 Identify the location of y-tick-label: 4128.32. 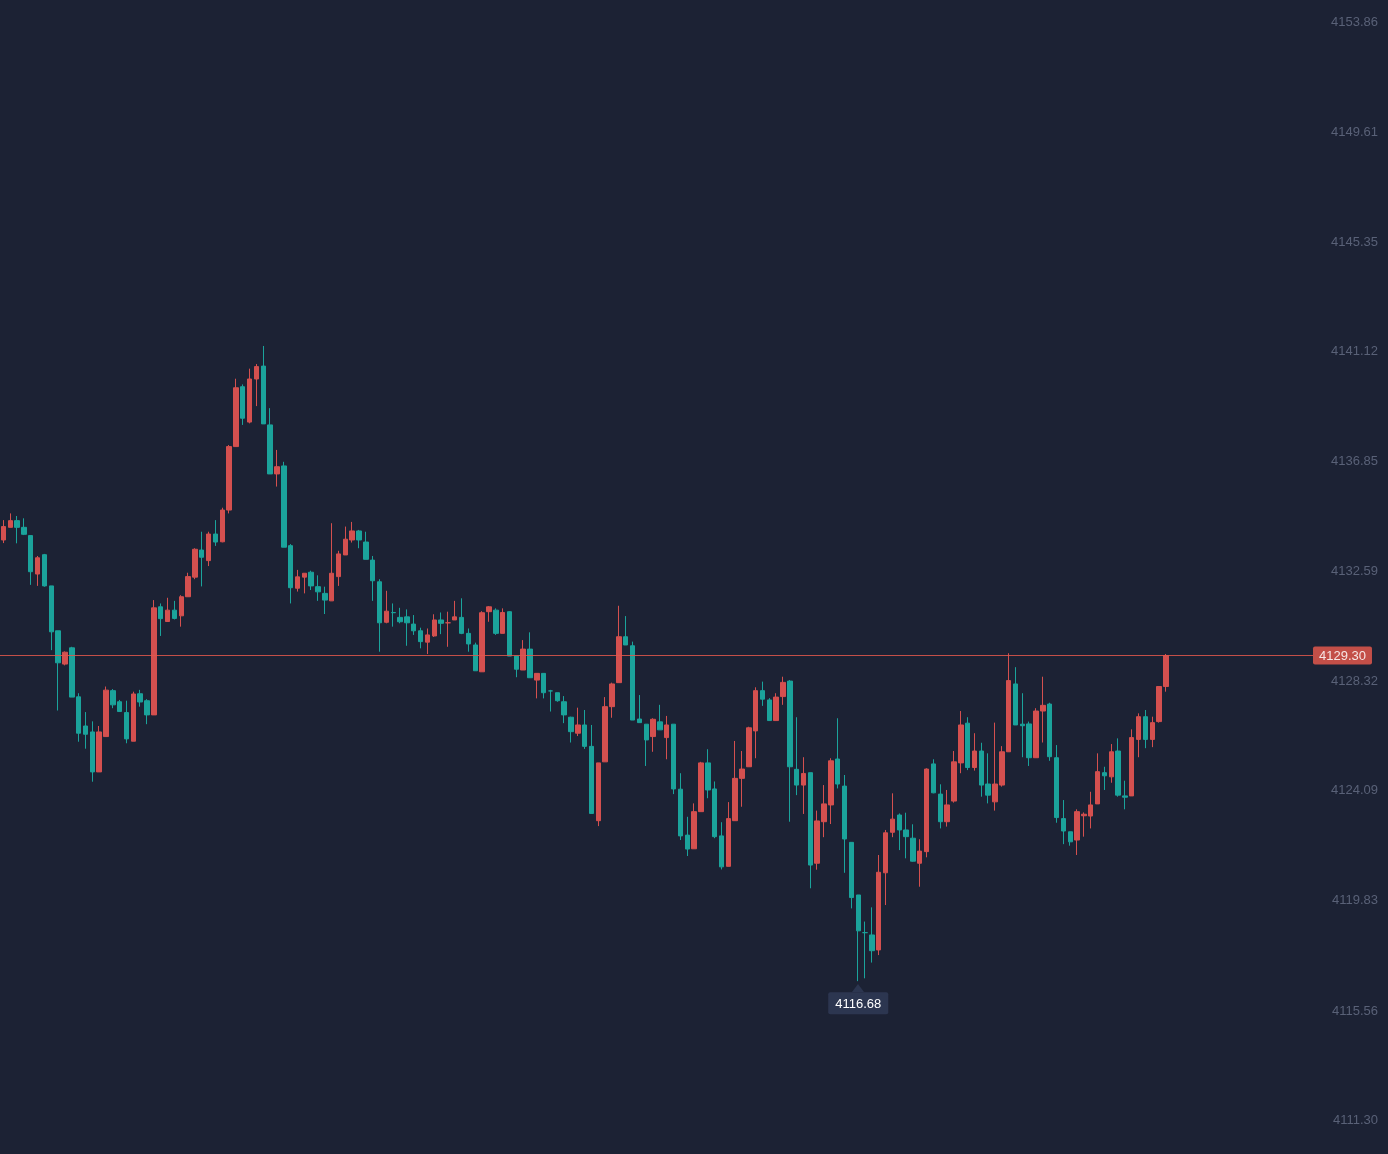
(1354, 681).